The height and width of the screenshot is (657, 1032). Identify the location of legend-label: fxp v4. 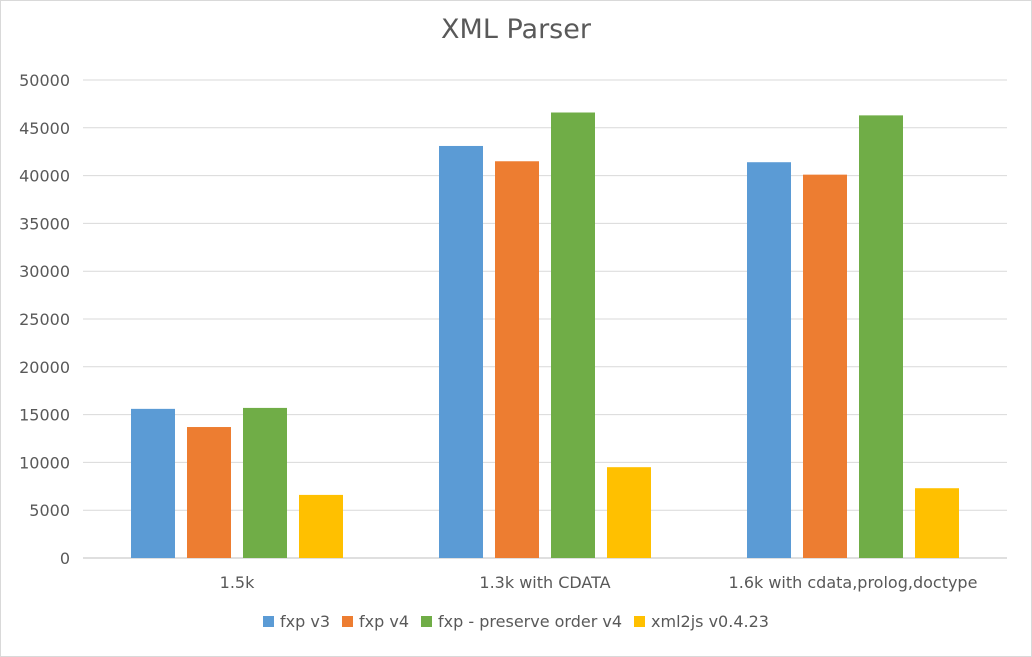
(384, 621).